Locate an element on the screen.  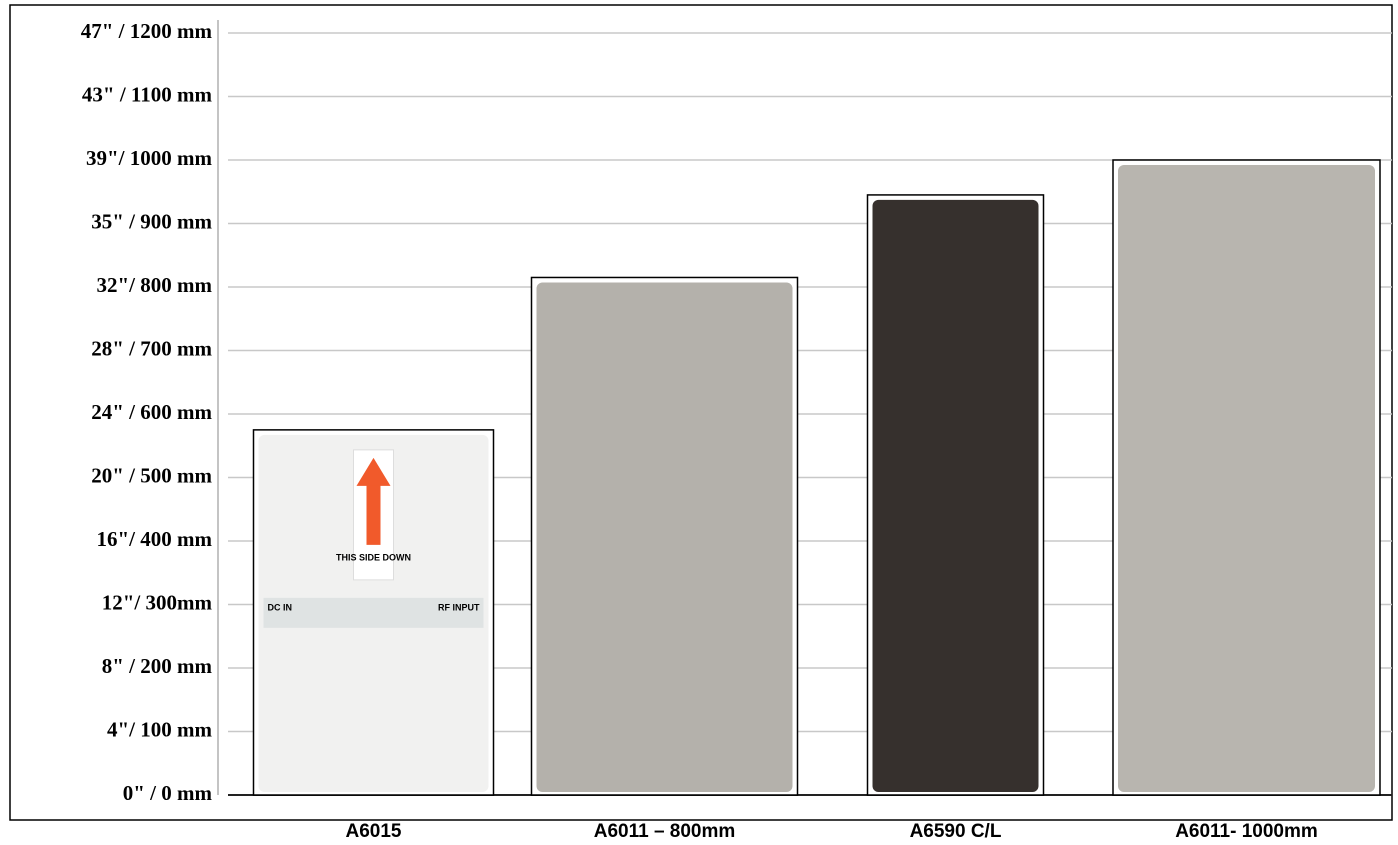
y-tick-label: 47" / 1200 mm is located at coordinates (147, 31).